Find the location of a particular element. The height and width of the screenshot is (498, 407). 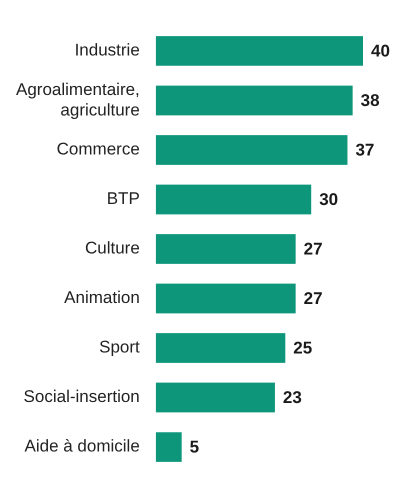

data-label: 23 is located at coordinates (292, 398).